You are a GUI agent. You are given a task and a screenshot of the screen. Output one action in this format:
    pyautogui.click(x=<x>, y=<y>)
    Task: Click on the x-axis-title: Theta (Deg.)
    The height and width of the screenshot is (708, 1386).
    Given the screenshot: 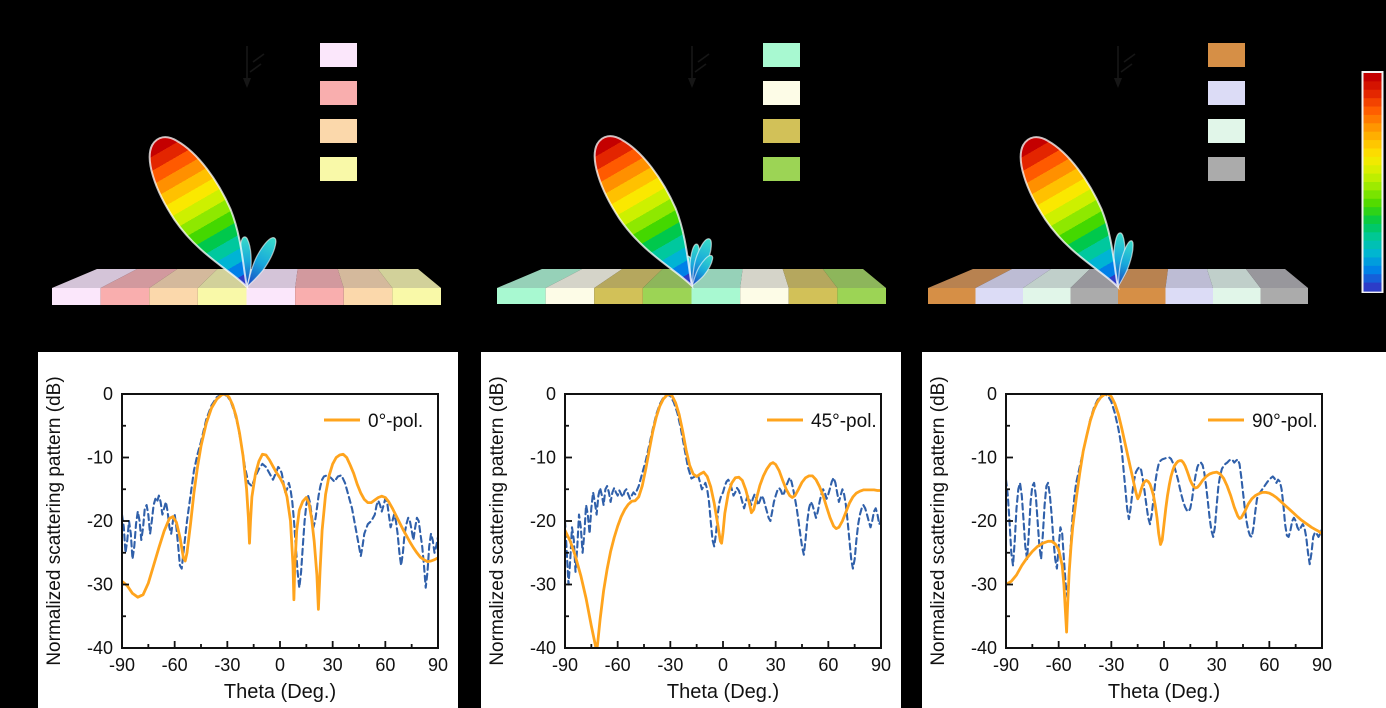 What is the action you would take?
    pyautogui.click(x=280, y=692)
    